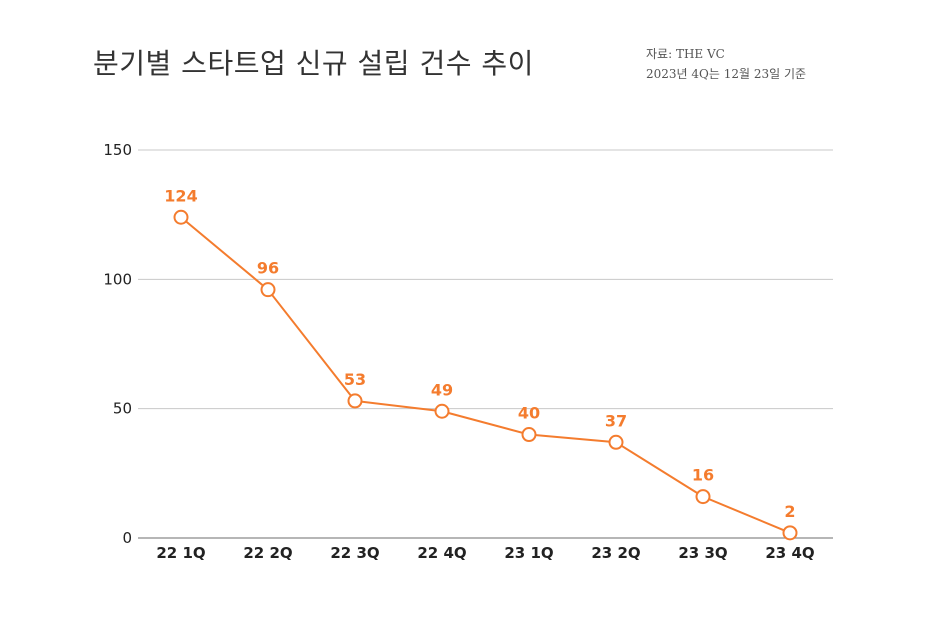 This screenshot has height=623, width=928. Describe the element at coordinates (528, 553) in the screenshot. I see `x-tick-label: 23 1Q` at that location.